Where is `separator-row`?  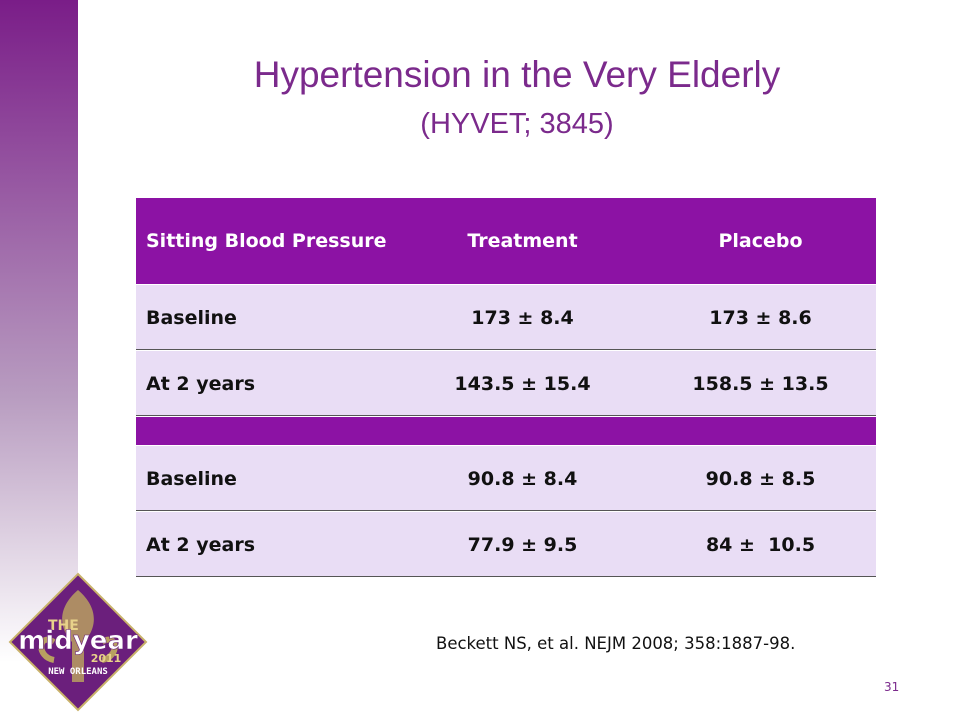
separator-row is located at coordinates (506, 431).